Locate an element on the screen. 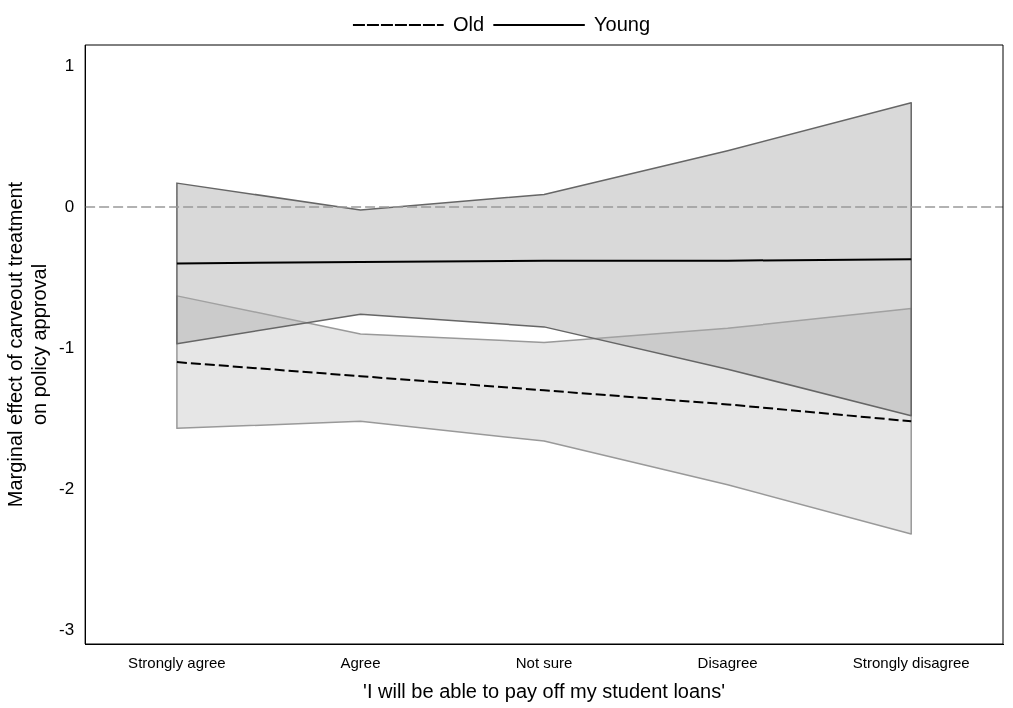 This screenshot has height=708, width=1013. line-series is located at coordinates (544, 392).